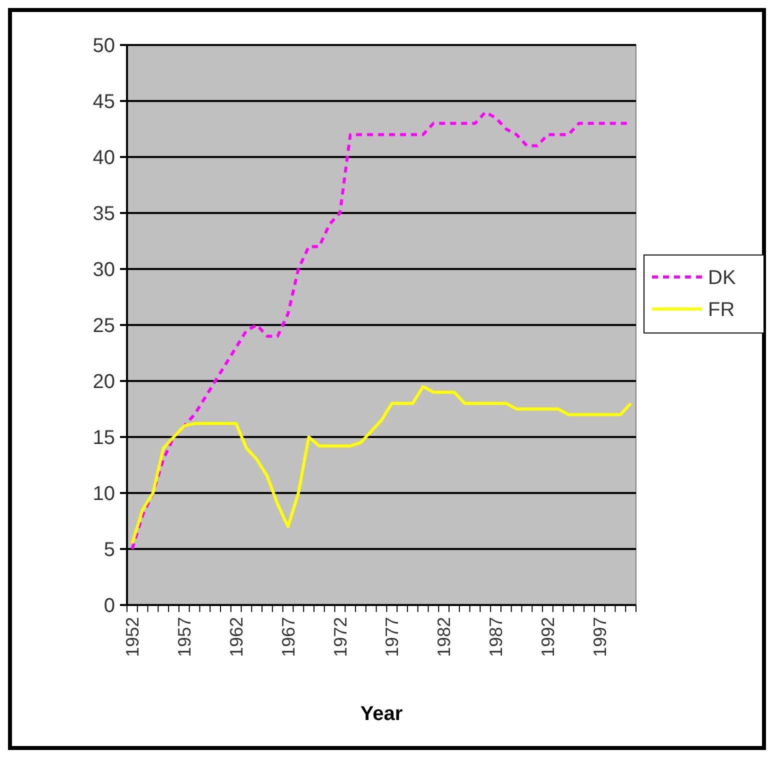  Describe the element at coordinates (444, 637) in the screenshot. I see `x-tick-label: 1982` at that location.